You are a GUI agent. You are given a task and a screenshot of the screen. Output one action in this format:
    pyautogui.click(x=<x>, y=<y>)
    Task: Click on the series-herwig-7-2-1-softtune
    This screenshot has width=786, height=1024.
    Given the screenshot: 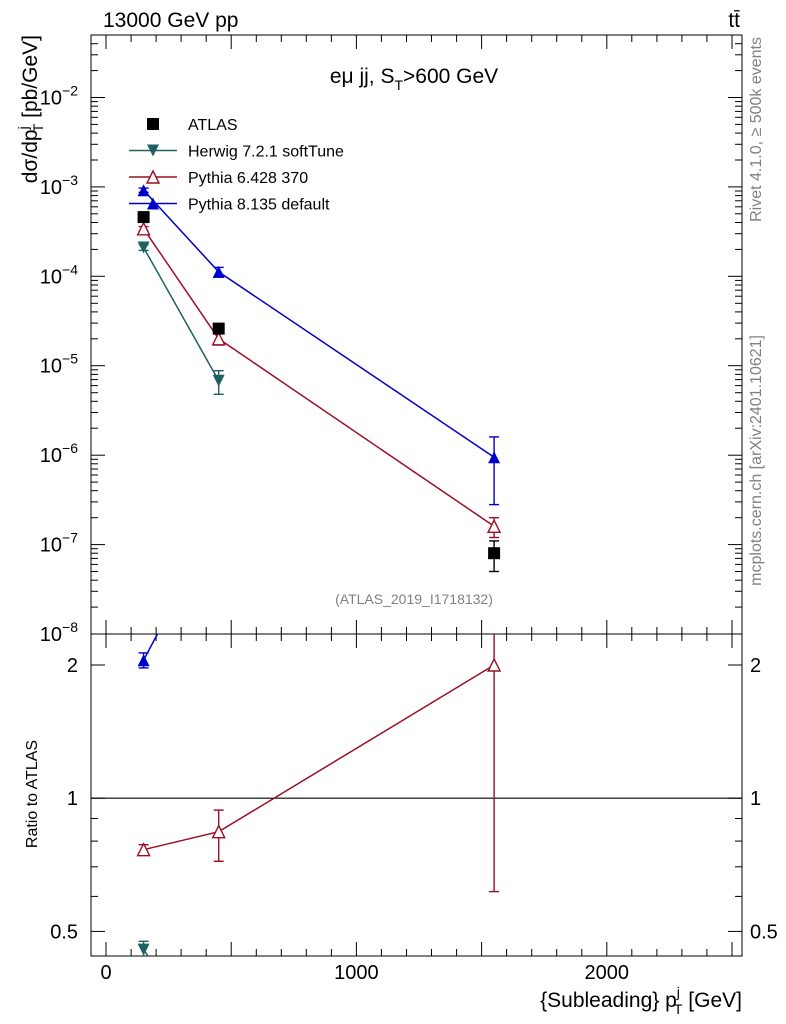 What is the action you would take?
    pyautogui.click(x=181, y=318)
    